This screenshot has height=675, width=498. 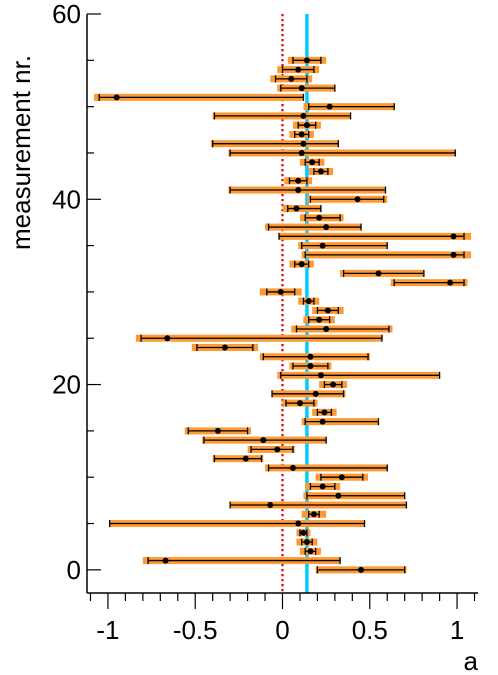 What do you see at coordinates (370, 630) in the screenshot?
I see `x-tick-label: 0.5` at bounding box center [370, 630].